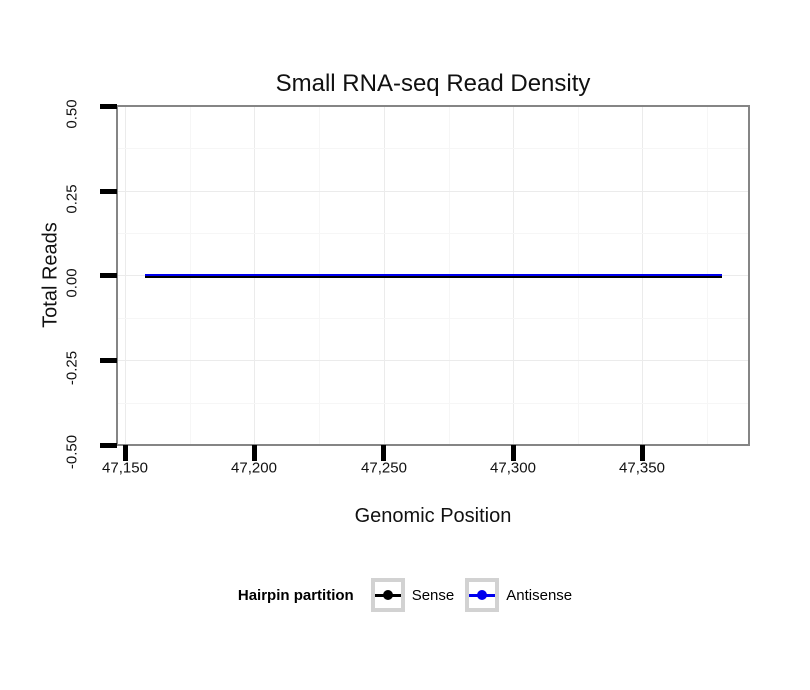 Image resolution: width=810 pixels, height=690 pixels. Describe the element at coordinates (254, 468) in the screenshot. I see `x-tick-label: 47,200` at that location.